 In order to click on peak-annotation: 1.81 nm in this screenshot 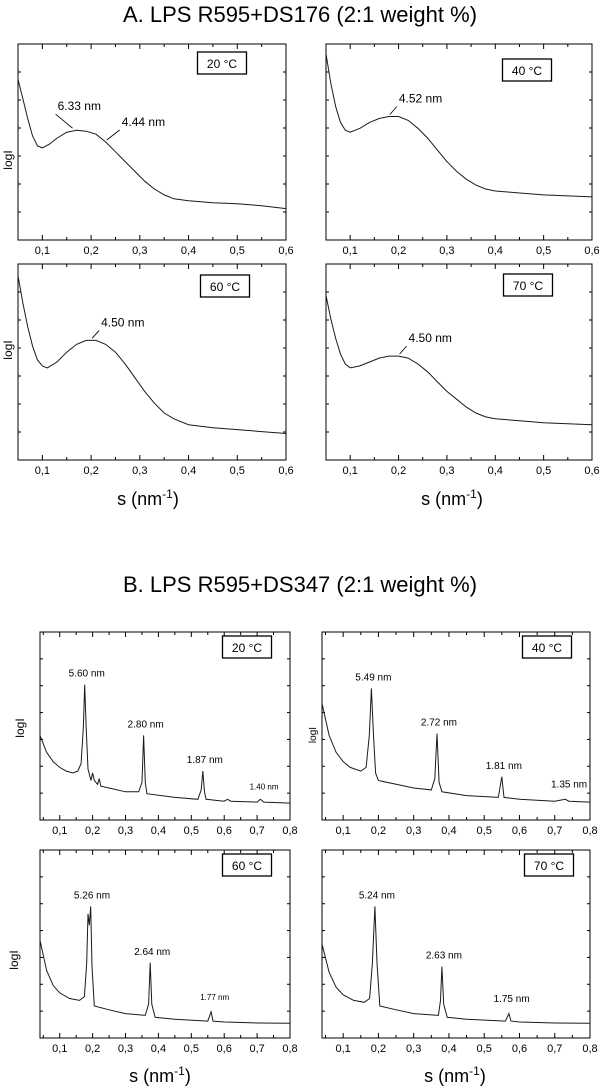, I will do `click(504, 766)`.